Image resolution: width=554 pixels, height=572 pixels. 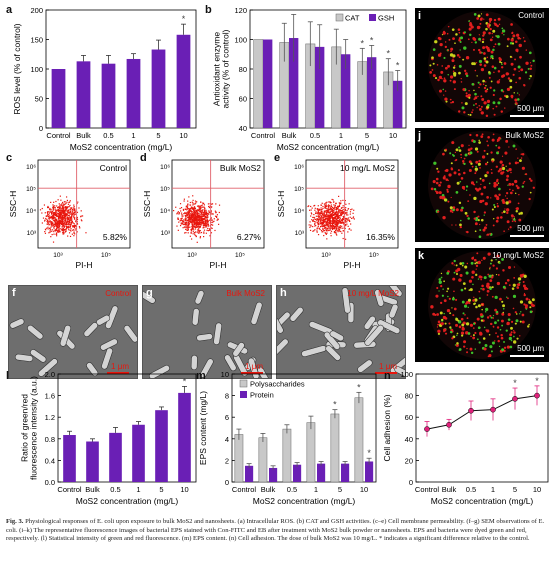 What do you see at coordinates (388, 366) in the screenshot?
I see `scale-bar-label: 1 μm` at bounding box center [388, 366].